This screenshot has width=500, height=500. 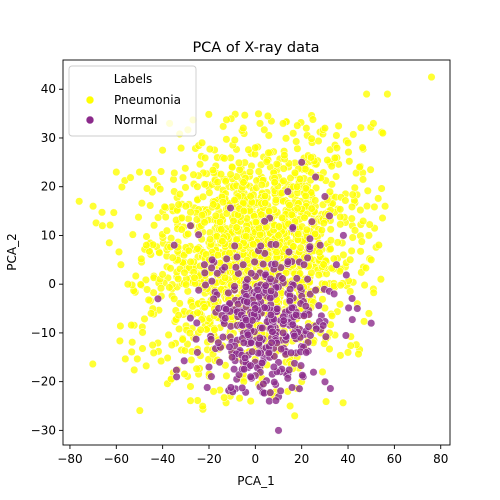 I want to click on y-tick-label: −20, so click(x=43, y=382).